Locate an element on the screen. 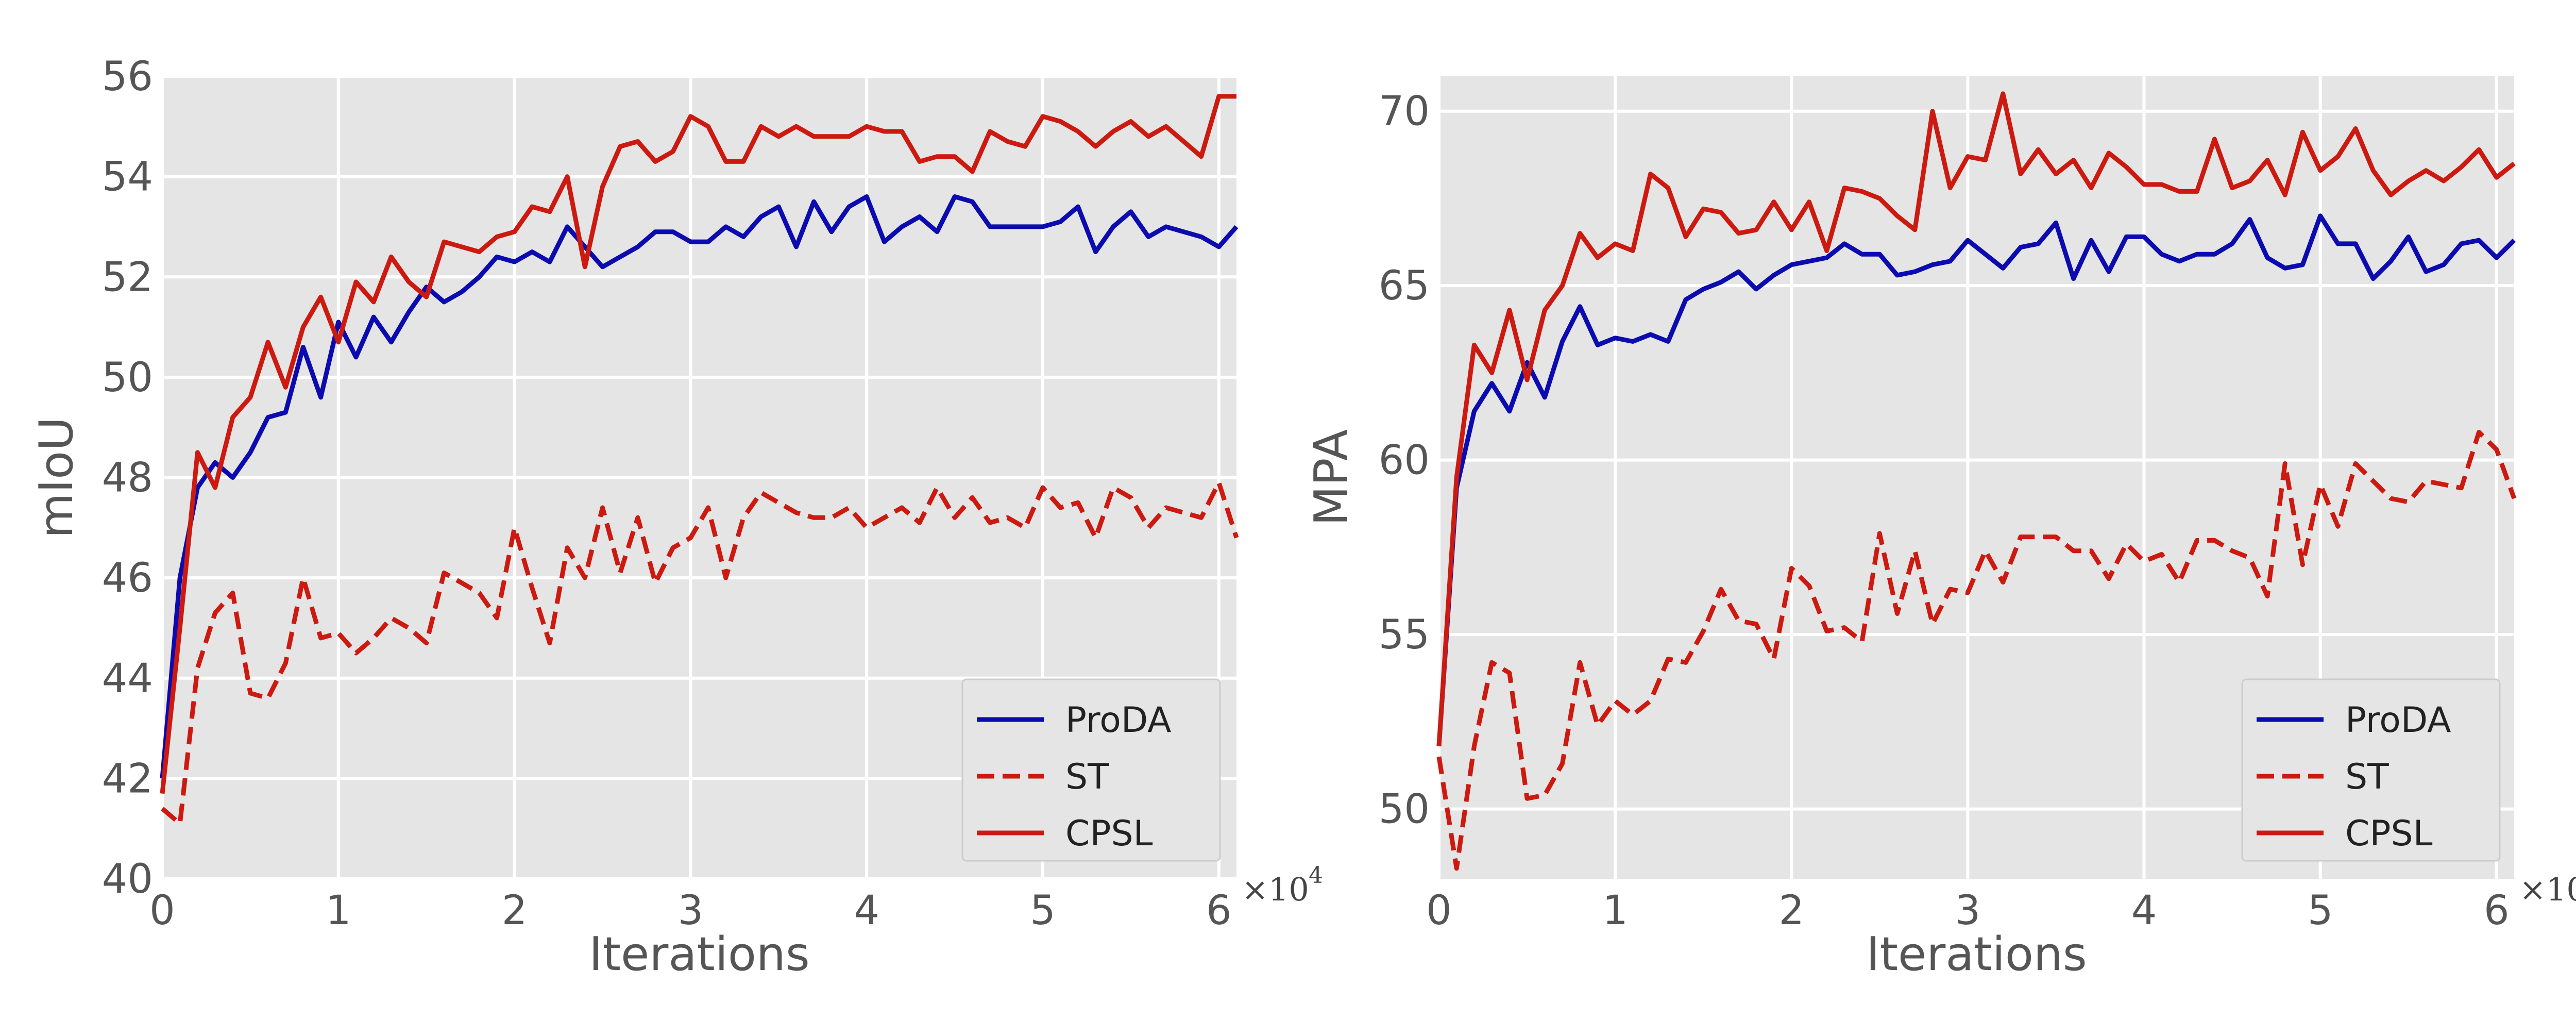  y-tick-label: 60 is located at coordinates (1404, 461).